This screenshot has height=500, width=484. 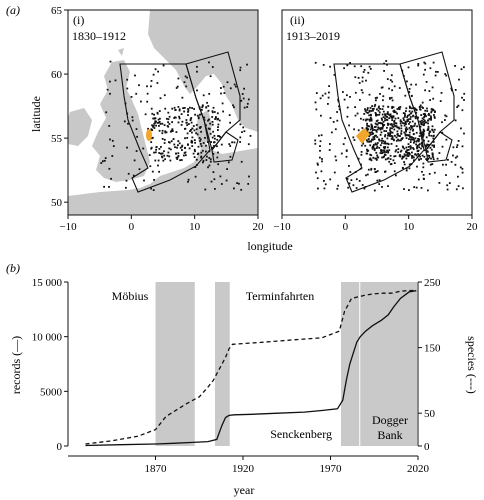 What do you see at coordinates (57, 203) in the screenshot?
I see `map-y-tick-label: 50` at bounding box center [57, 203].